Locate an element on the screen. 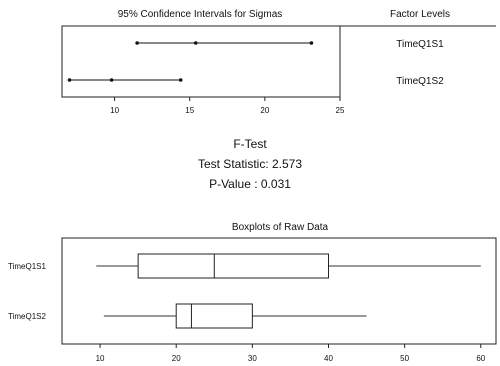  pvalue-label: P-Value is located at coordinates (230, 184).